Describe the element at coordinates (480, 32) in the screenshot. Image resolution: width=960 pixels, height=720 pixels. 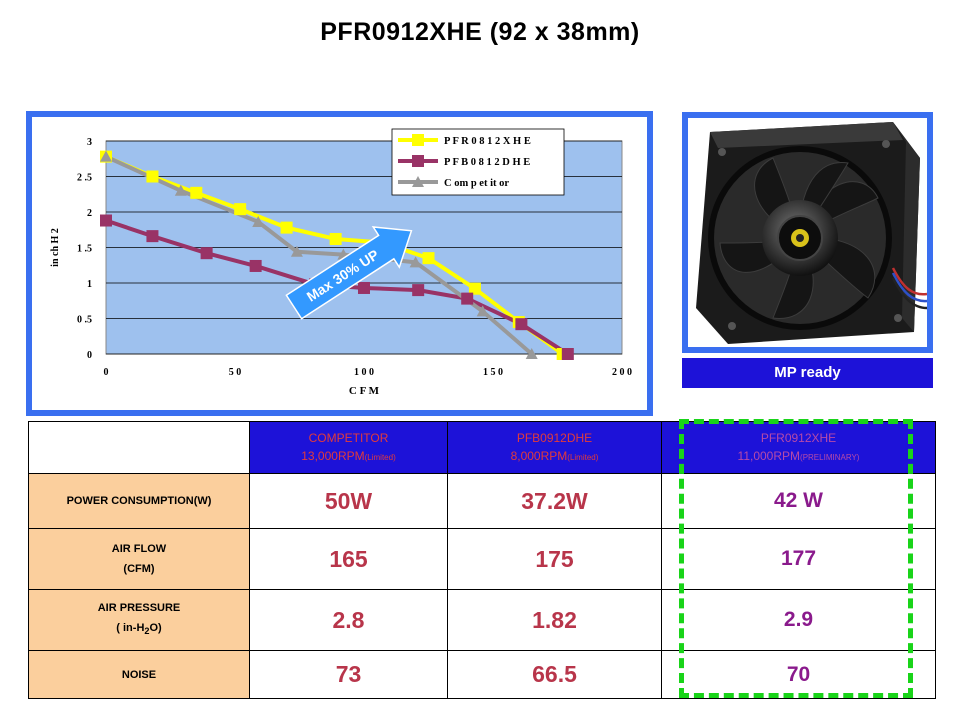
I see `slide-title: PFR0912XHE (92 x 38mm)` at that location.